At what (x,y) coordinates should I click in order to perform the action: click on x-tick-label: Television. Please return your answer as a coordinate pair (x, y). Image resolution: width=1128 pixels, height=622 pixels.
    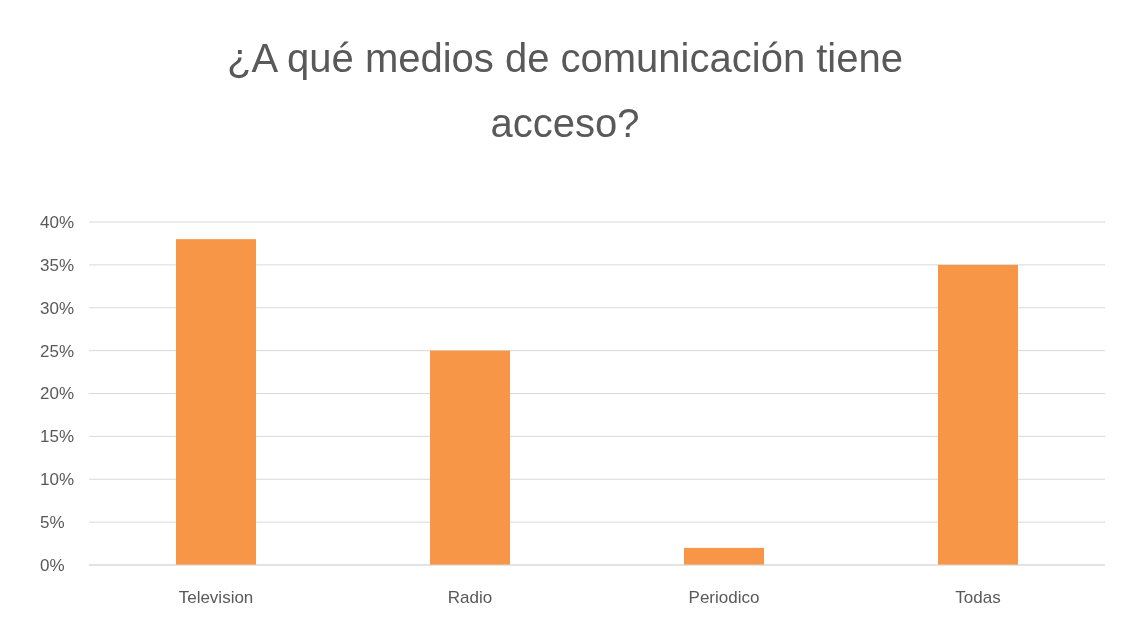
    Looking at the image, I should click on (216, 597).